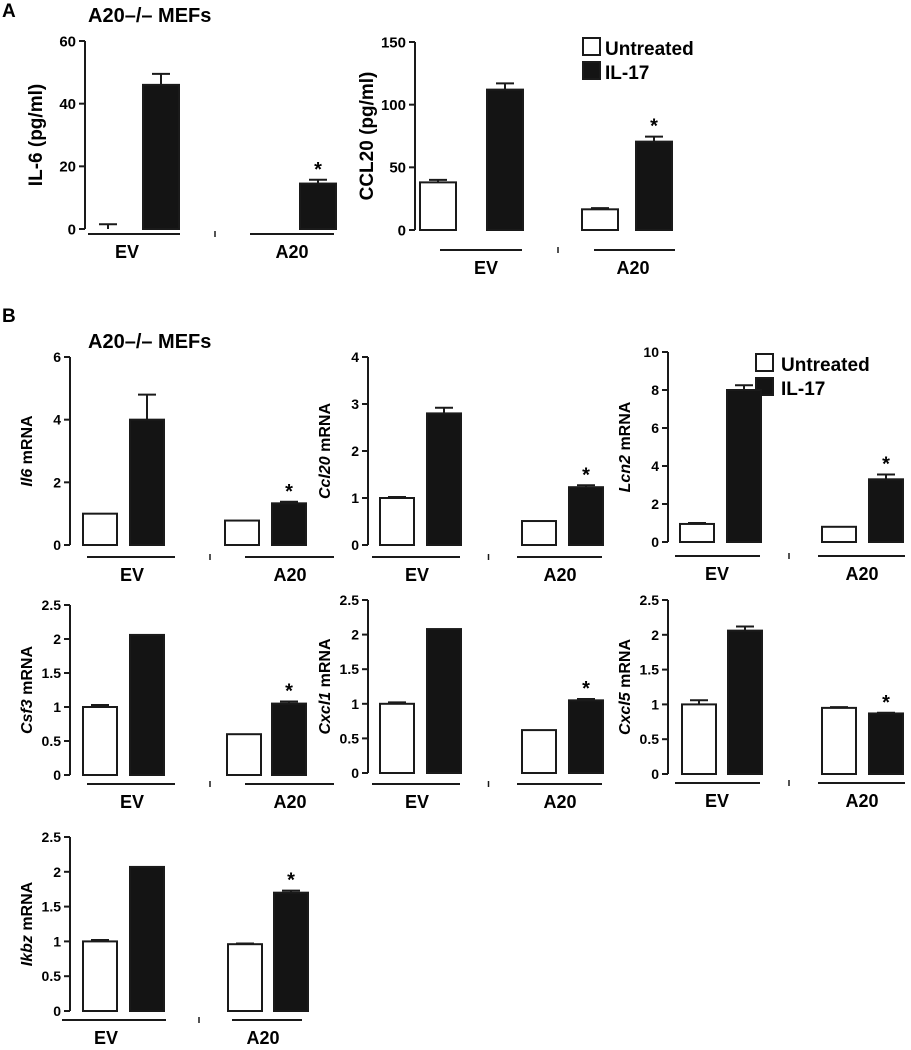 This screenshot has height=1050, width=911. I want to click on legend-swatch-il17, so click(591, 70).